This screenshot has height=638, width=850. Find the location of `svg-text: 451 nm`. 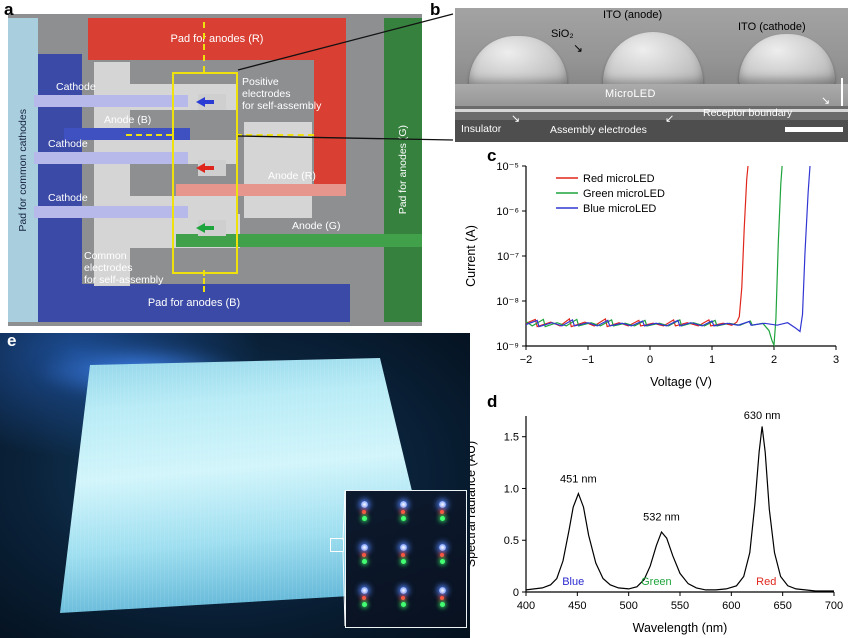

svg-text: 451 nm is located at coordinates (578, 479).